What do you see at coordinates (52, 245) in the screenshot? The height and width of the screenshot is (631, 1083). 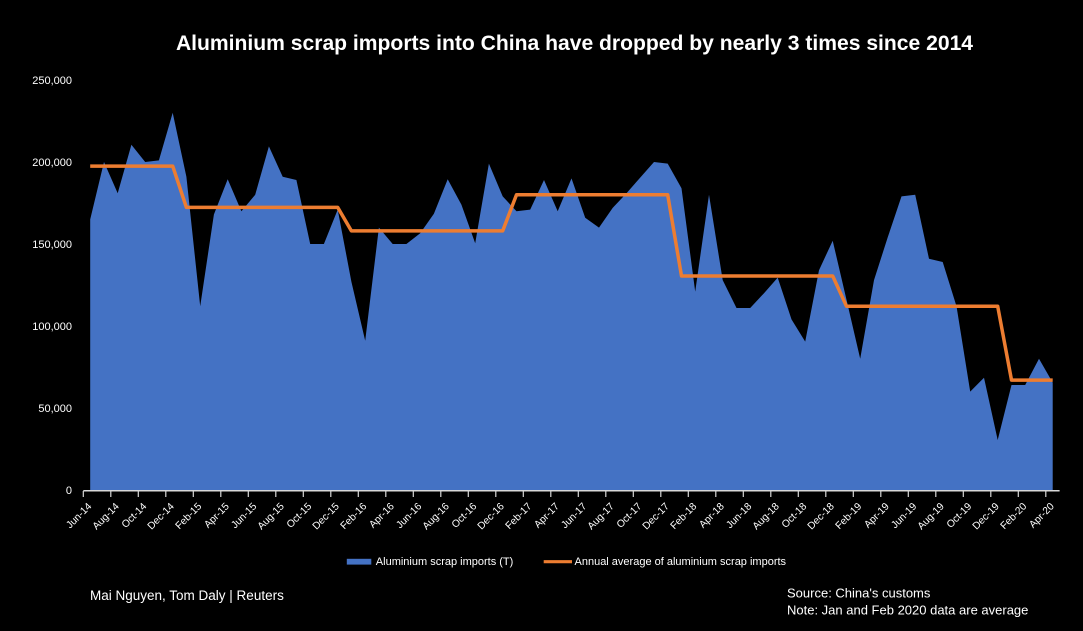 I see `svg-text: 150,000` at bounding box center [52, 245].